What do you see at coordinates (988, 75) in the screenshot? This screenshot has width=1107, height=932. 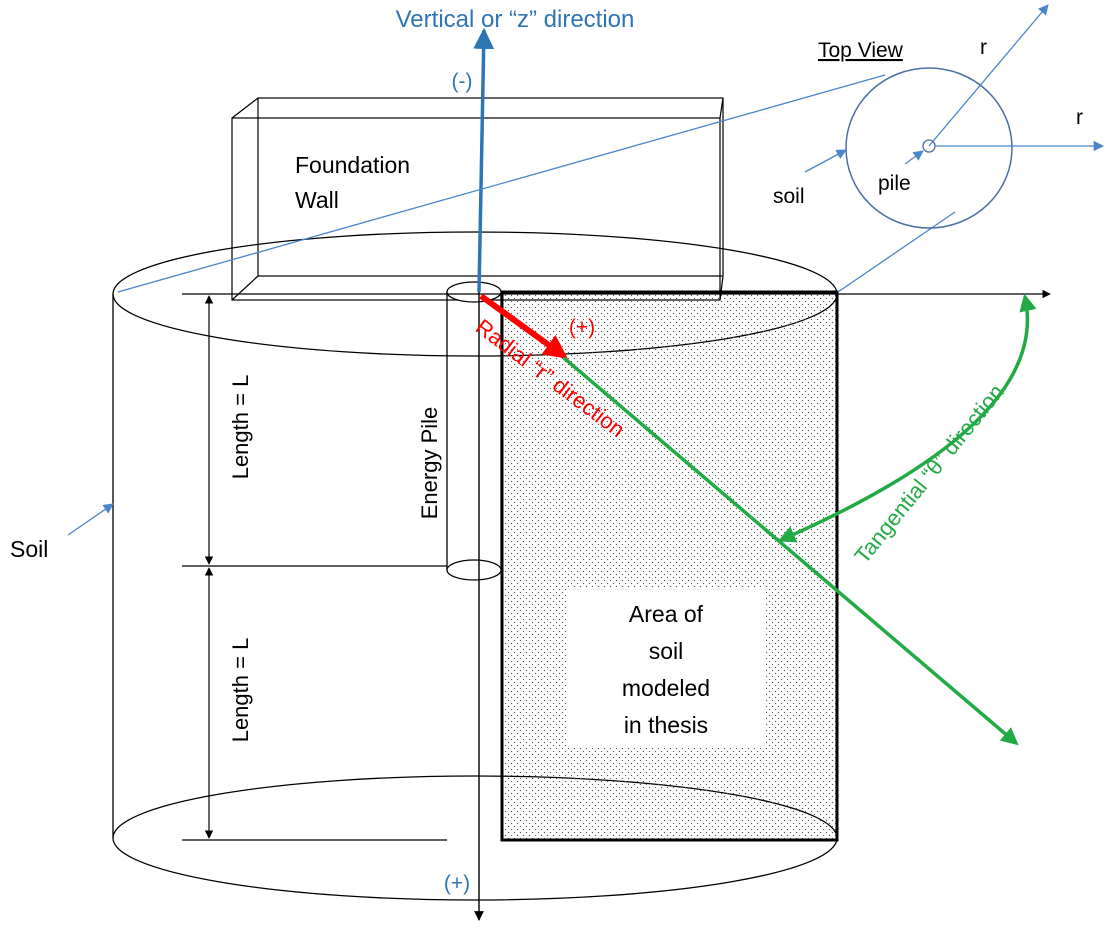 I see `top-view-r-diagonal-arrow` at bounding box center [988, 75].